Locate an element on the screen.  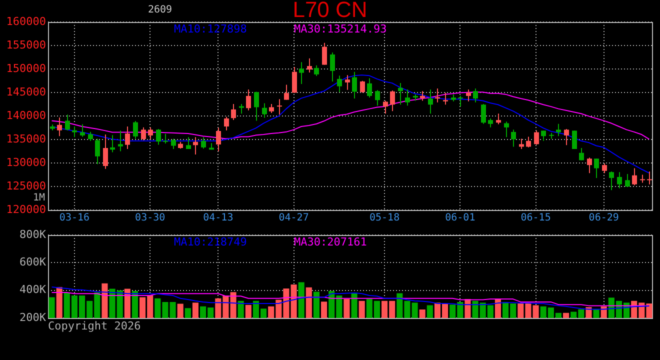
text: MA30:135214.93 is located at coordinates (340, 29).